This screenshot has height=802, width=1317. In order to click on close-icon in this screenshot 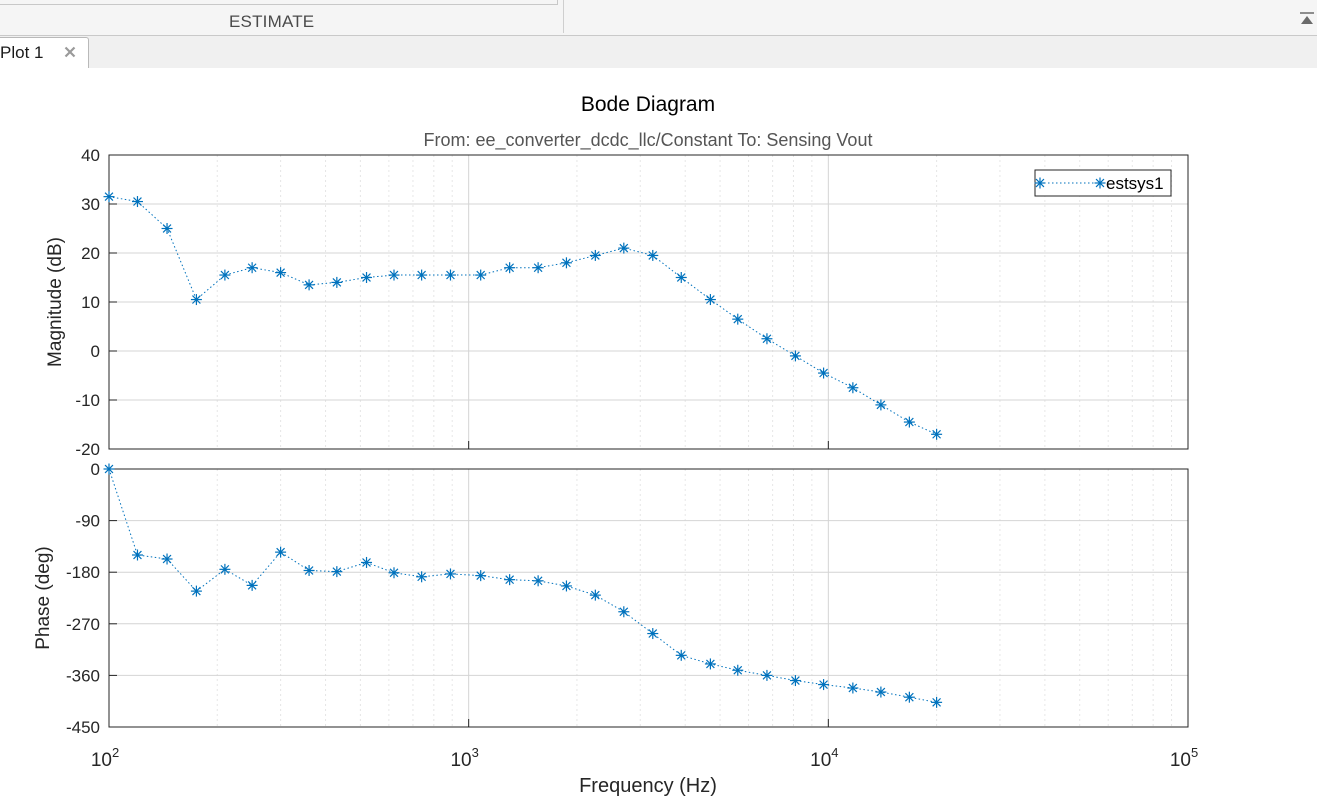, I will do `click(70, 52)`.